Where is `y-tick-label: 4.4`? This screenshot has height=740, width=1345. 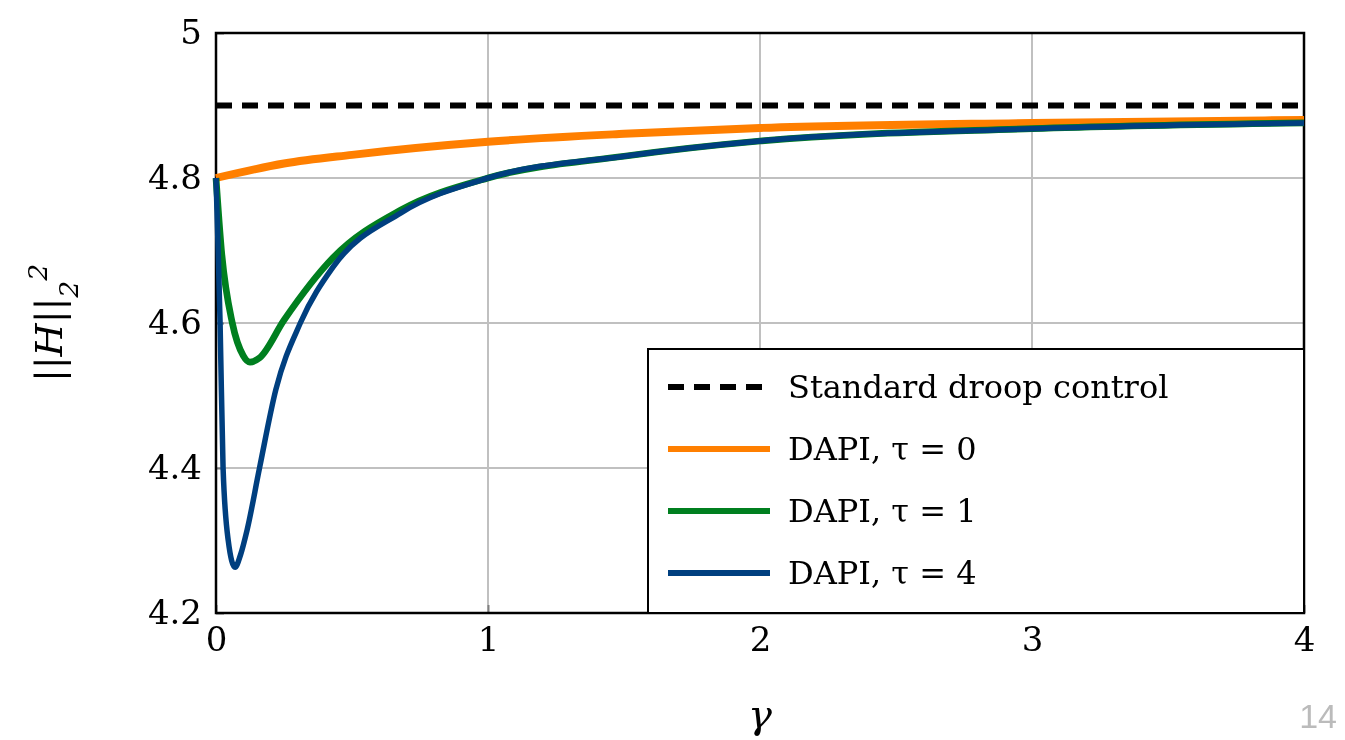 y-tick-label: 4.4 is located at coordinates (174, 467).